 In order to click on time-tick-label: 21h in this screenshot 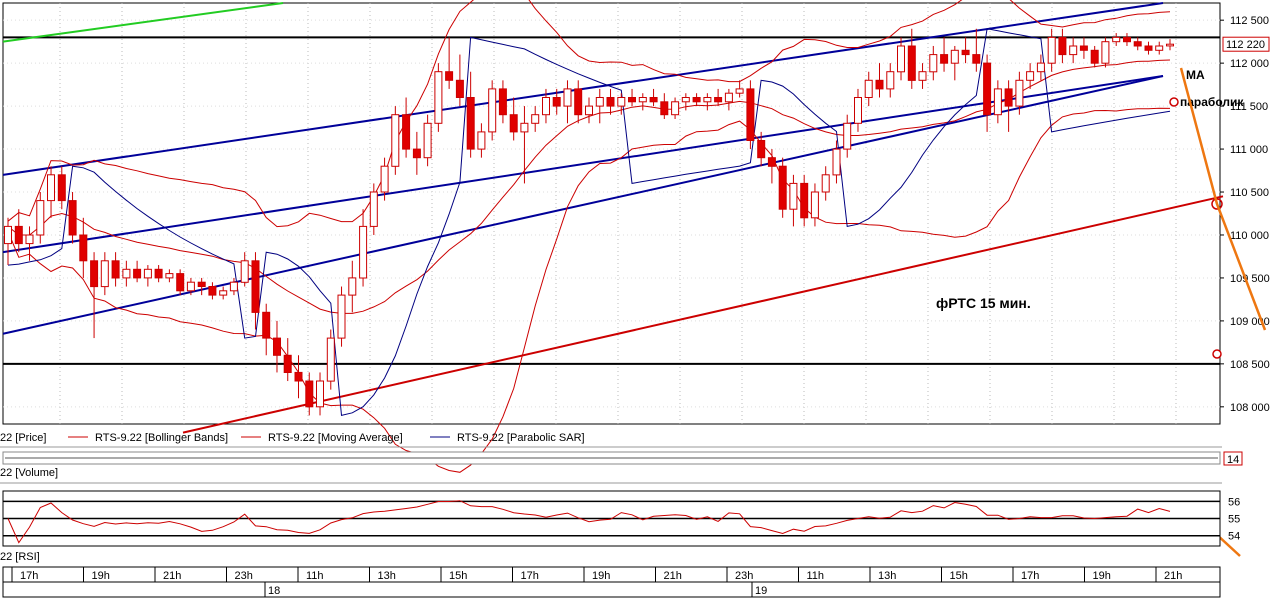, I will do `click(172, 576)`.